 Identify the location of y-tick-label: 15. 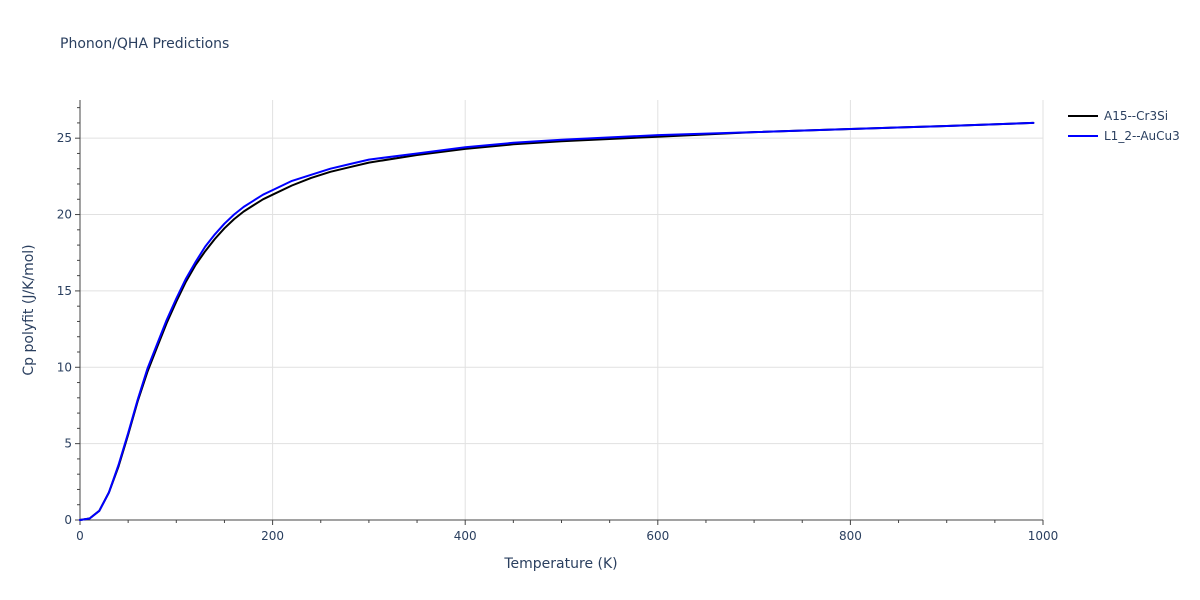
(64, 291).